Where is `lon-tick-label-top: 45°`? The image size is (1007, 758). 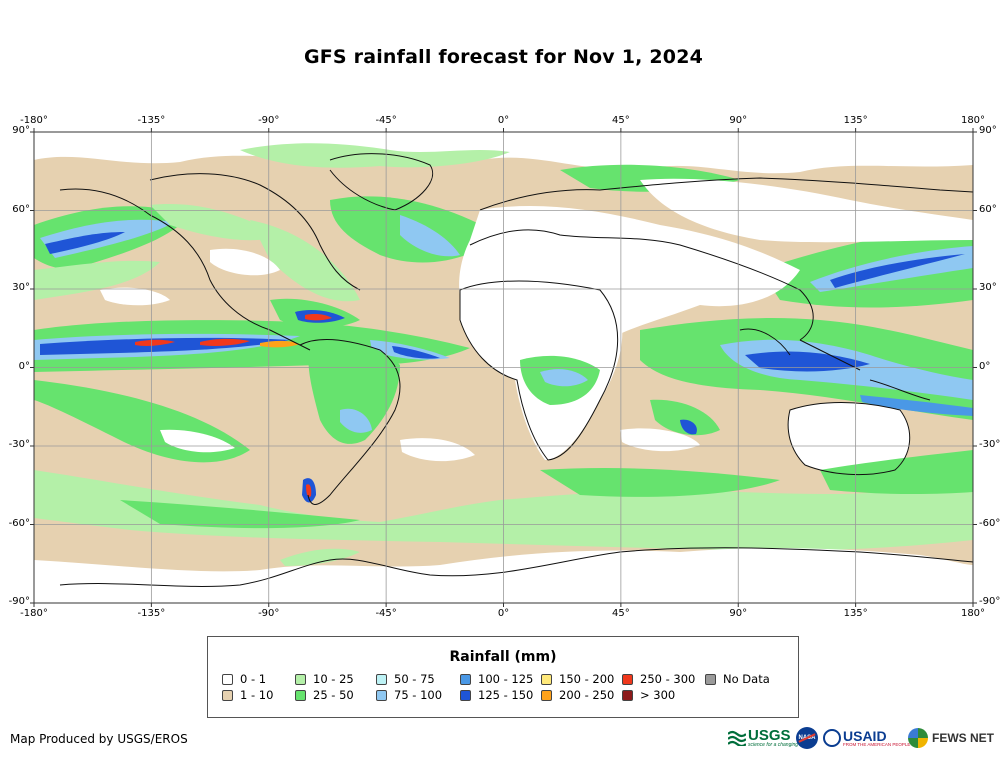
lon-tick-label-top: 45° is located at coordinates (621, 120).